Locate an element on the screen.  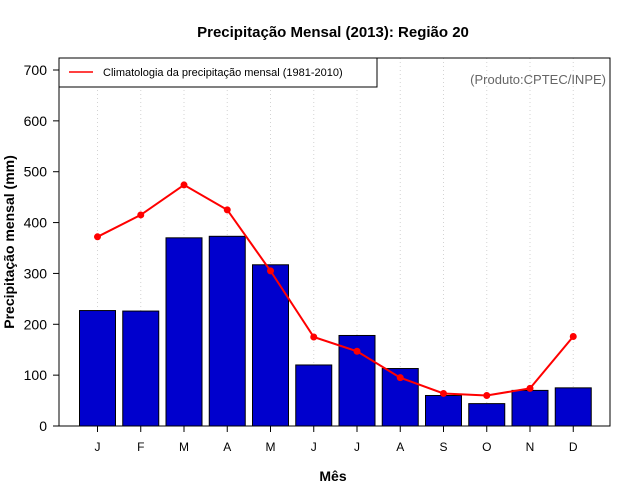
x-tick-label: D is located at coordinates (573, 447).